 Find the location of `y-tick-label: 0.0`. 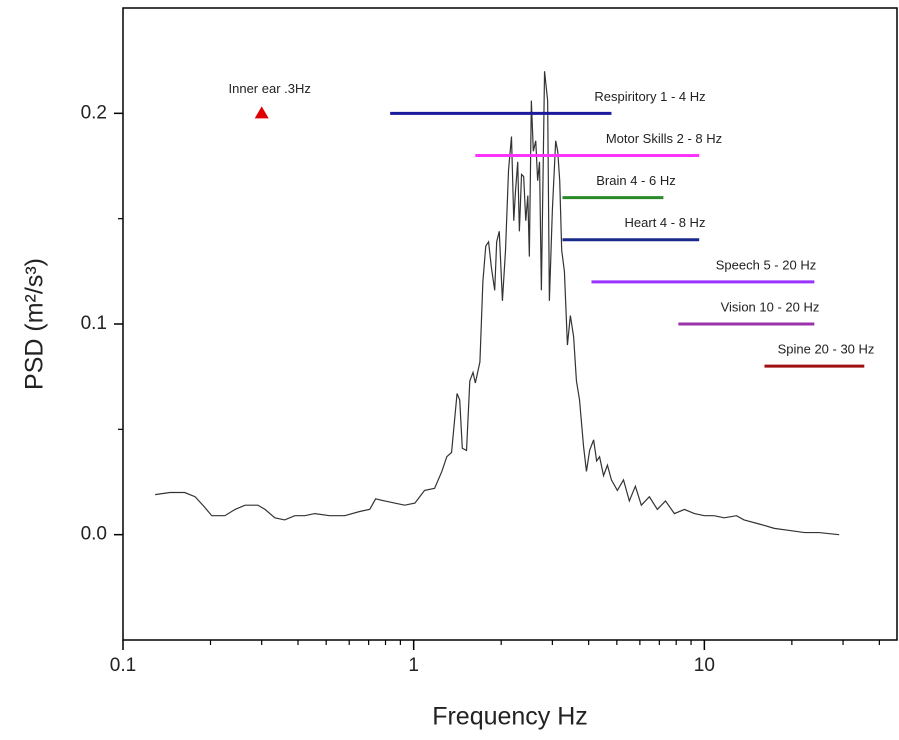

y-tick-label: 0.0 is located at coordinates (94, 534).